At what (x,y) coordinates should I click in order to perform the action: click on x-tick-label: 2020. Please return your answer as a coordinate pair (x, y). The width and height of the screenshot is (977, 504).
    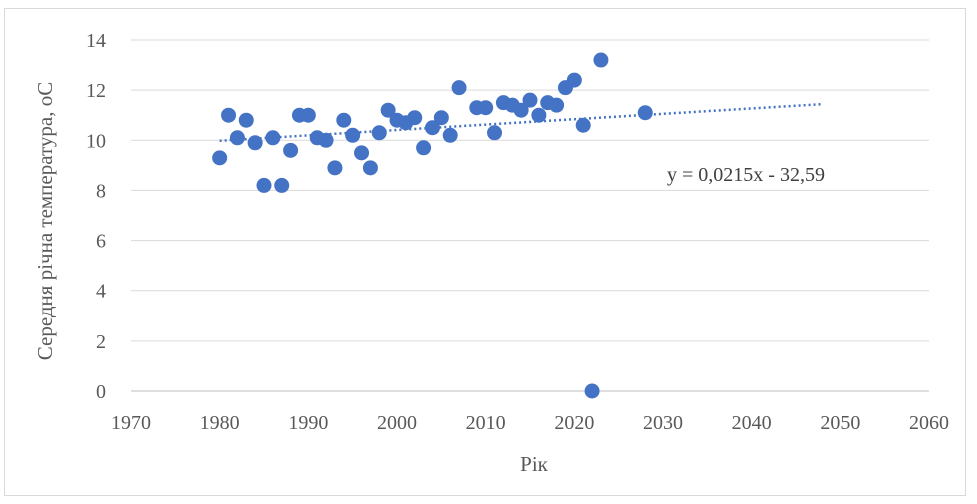
    Looking at the image, I should click on (574, 423).